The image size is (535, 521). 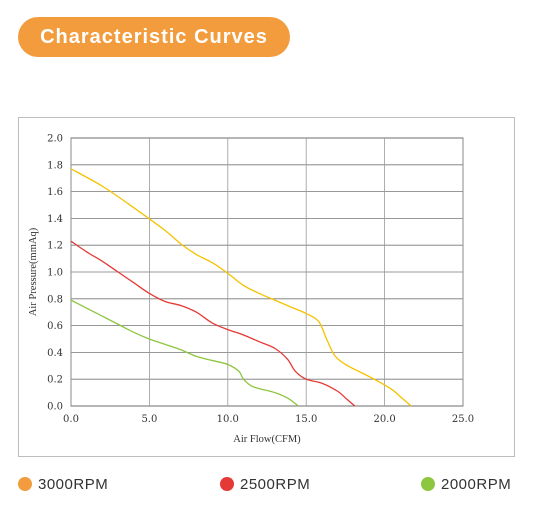 I want to click on y-tick-label: 1.4, so click(x=55, y=219).